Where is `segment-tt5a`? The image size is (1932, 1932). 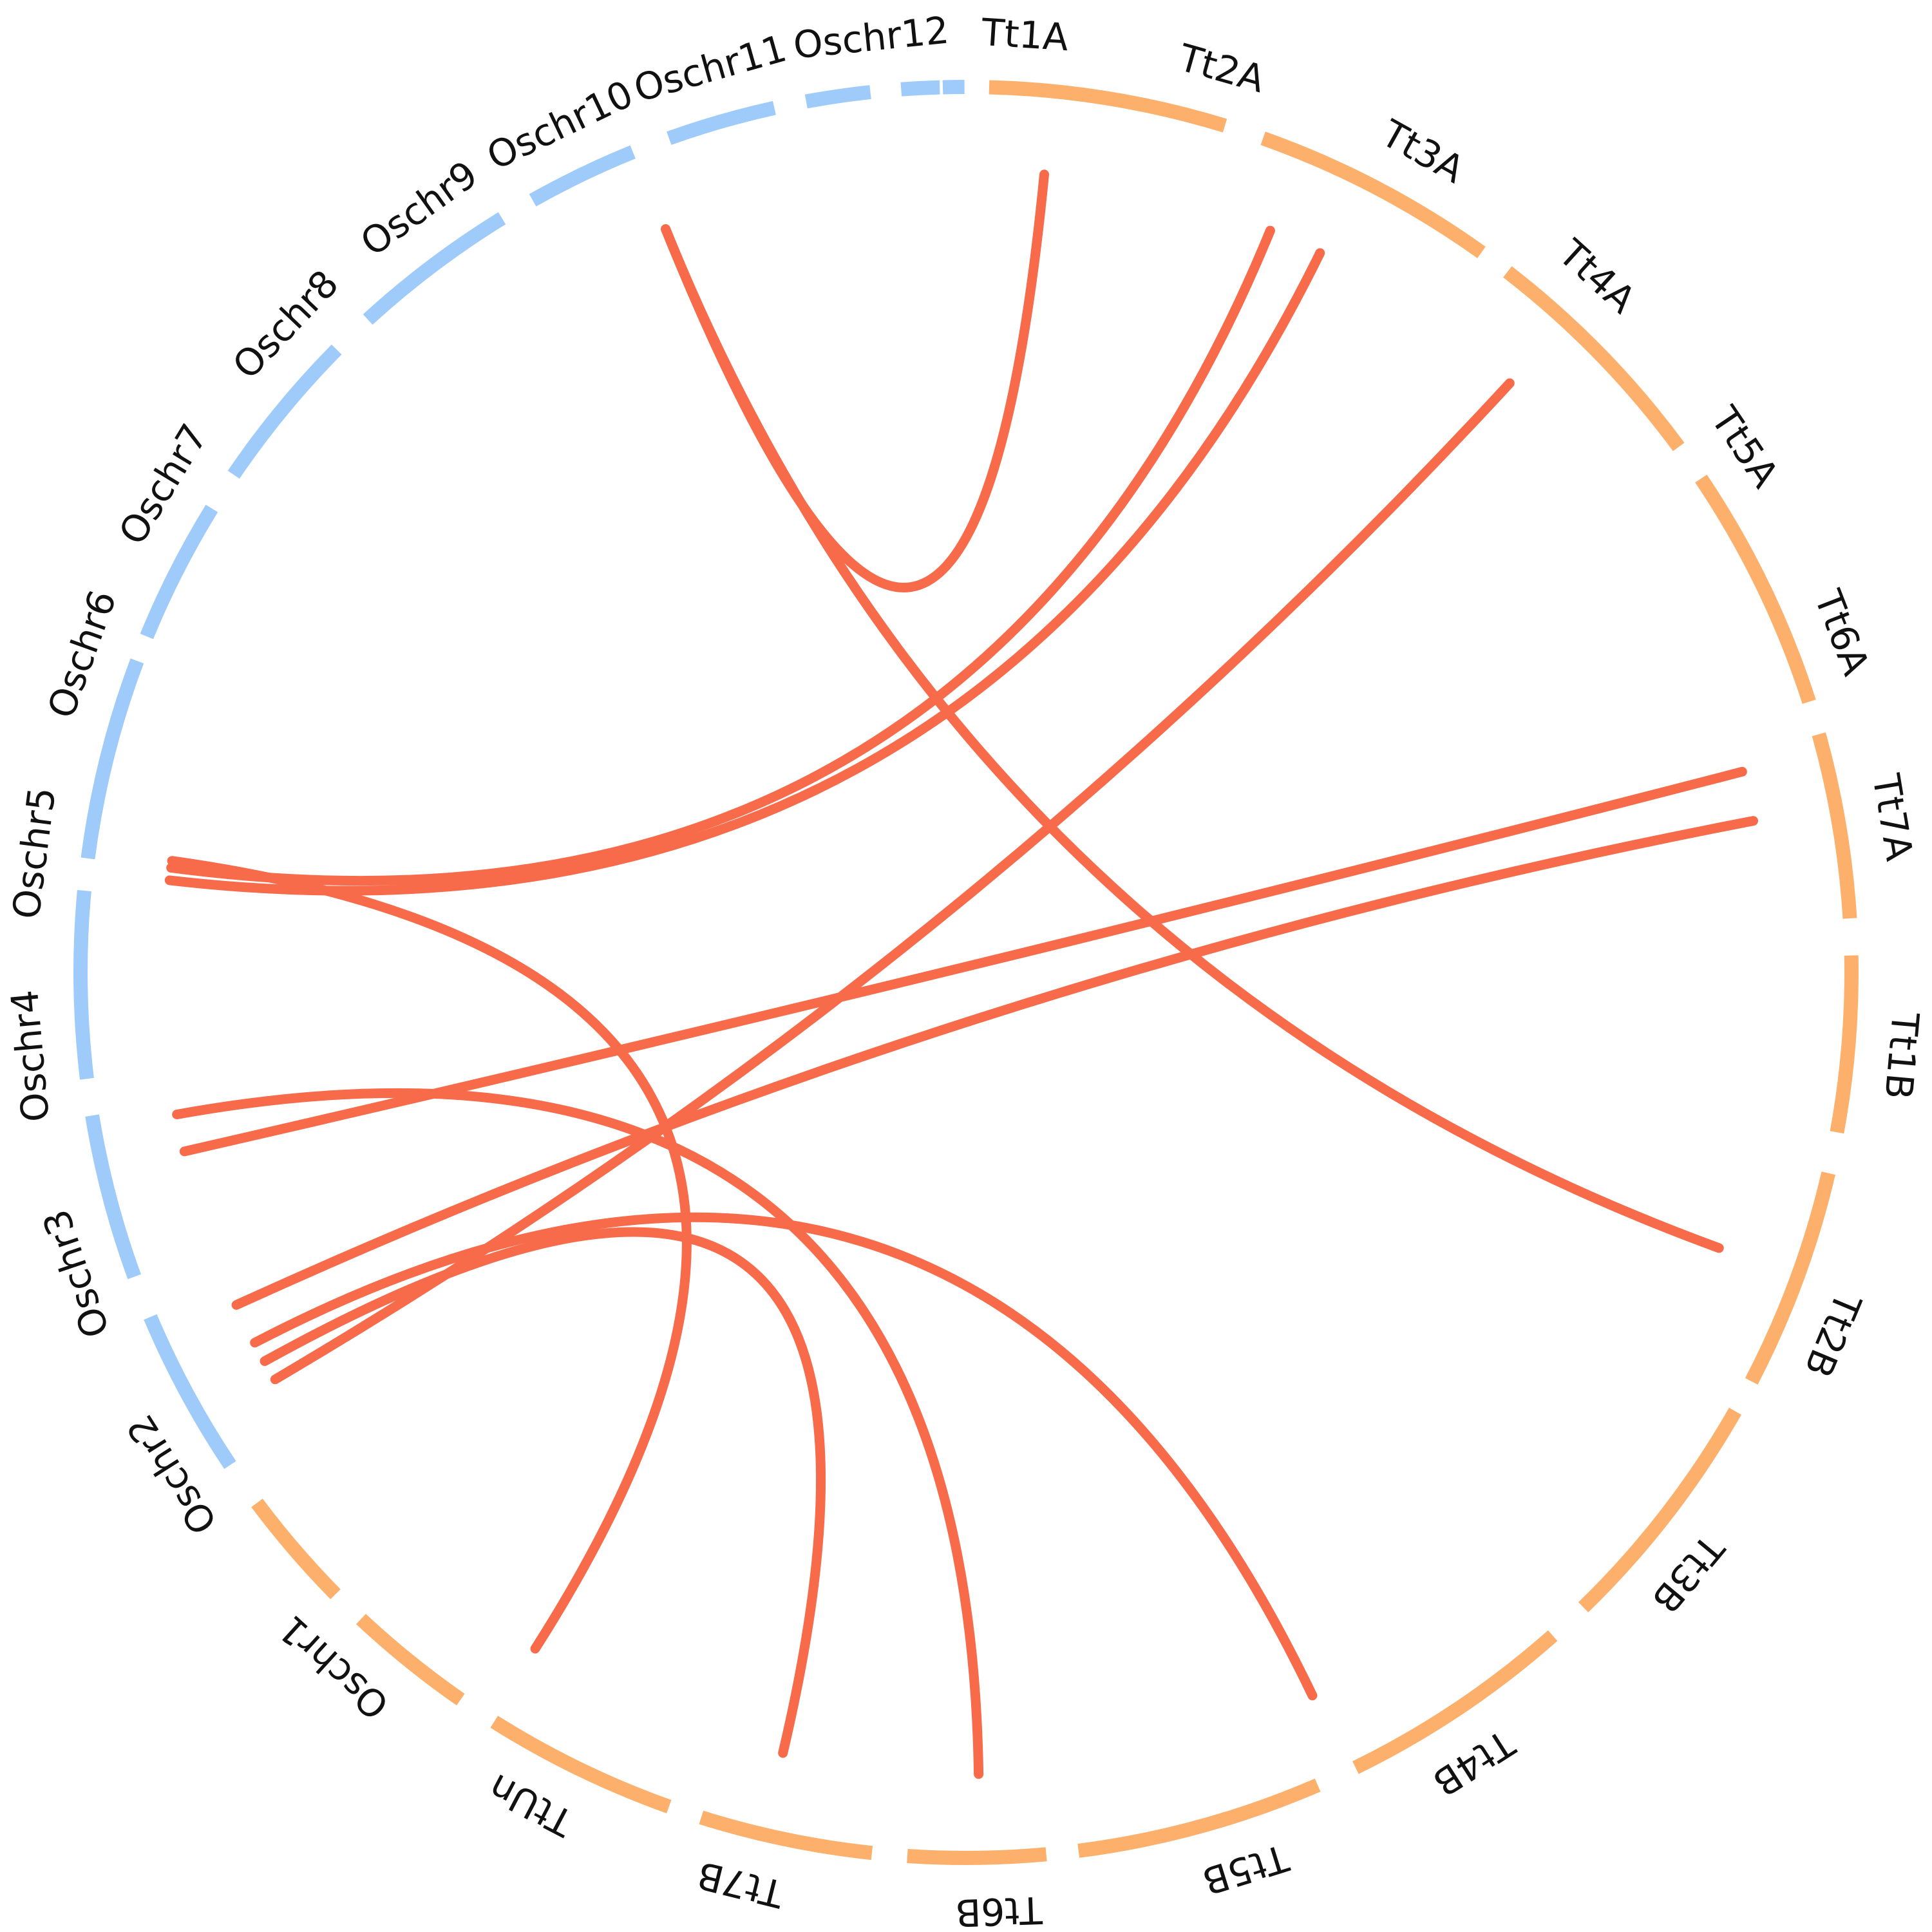 segment-tt5a is located at coordinates (1834, 825).